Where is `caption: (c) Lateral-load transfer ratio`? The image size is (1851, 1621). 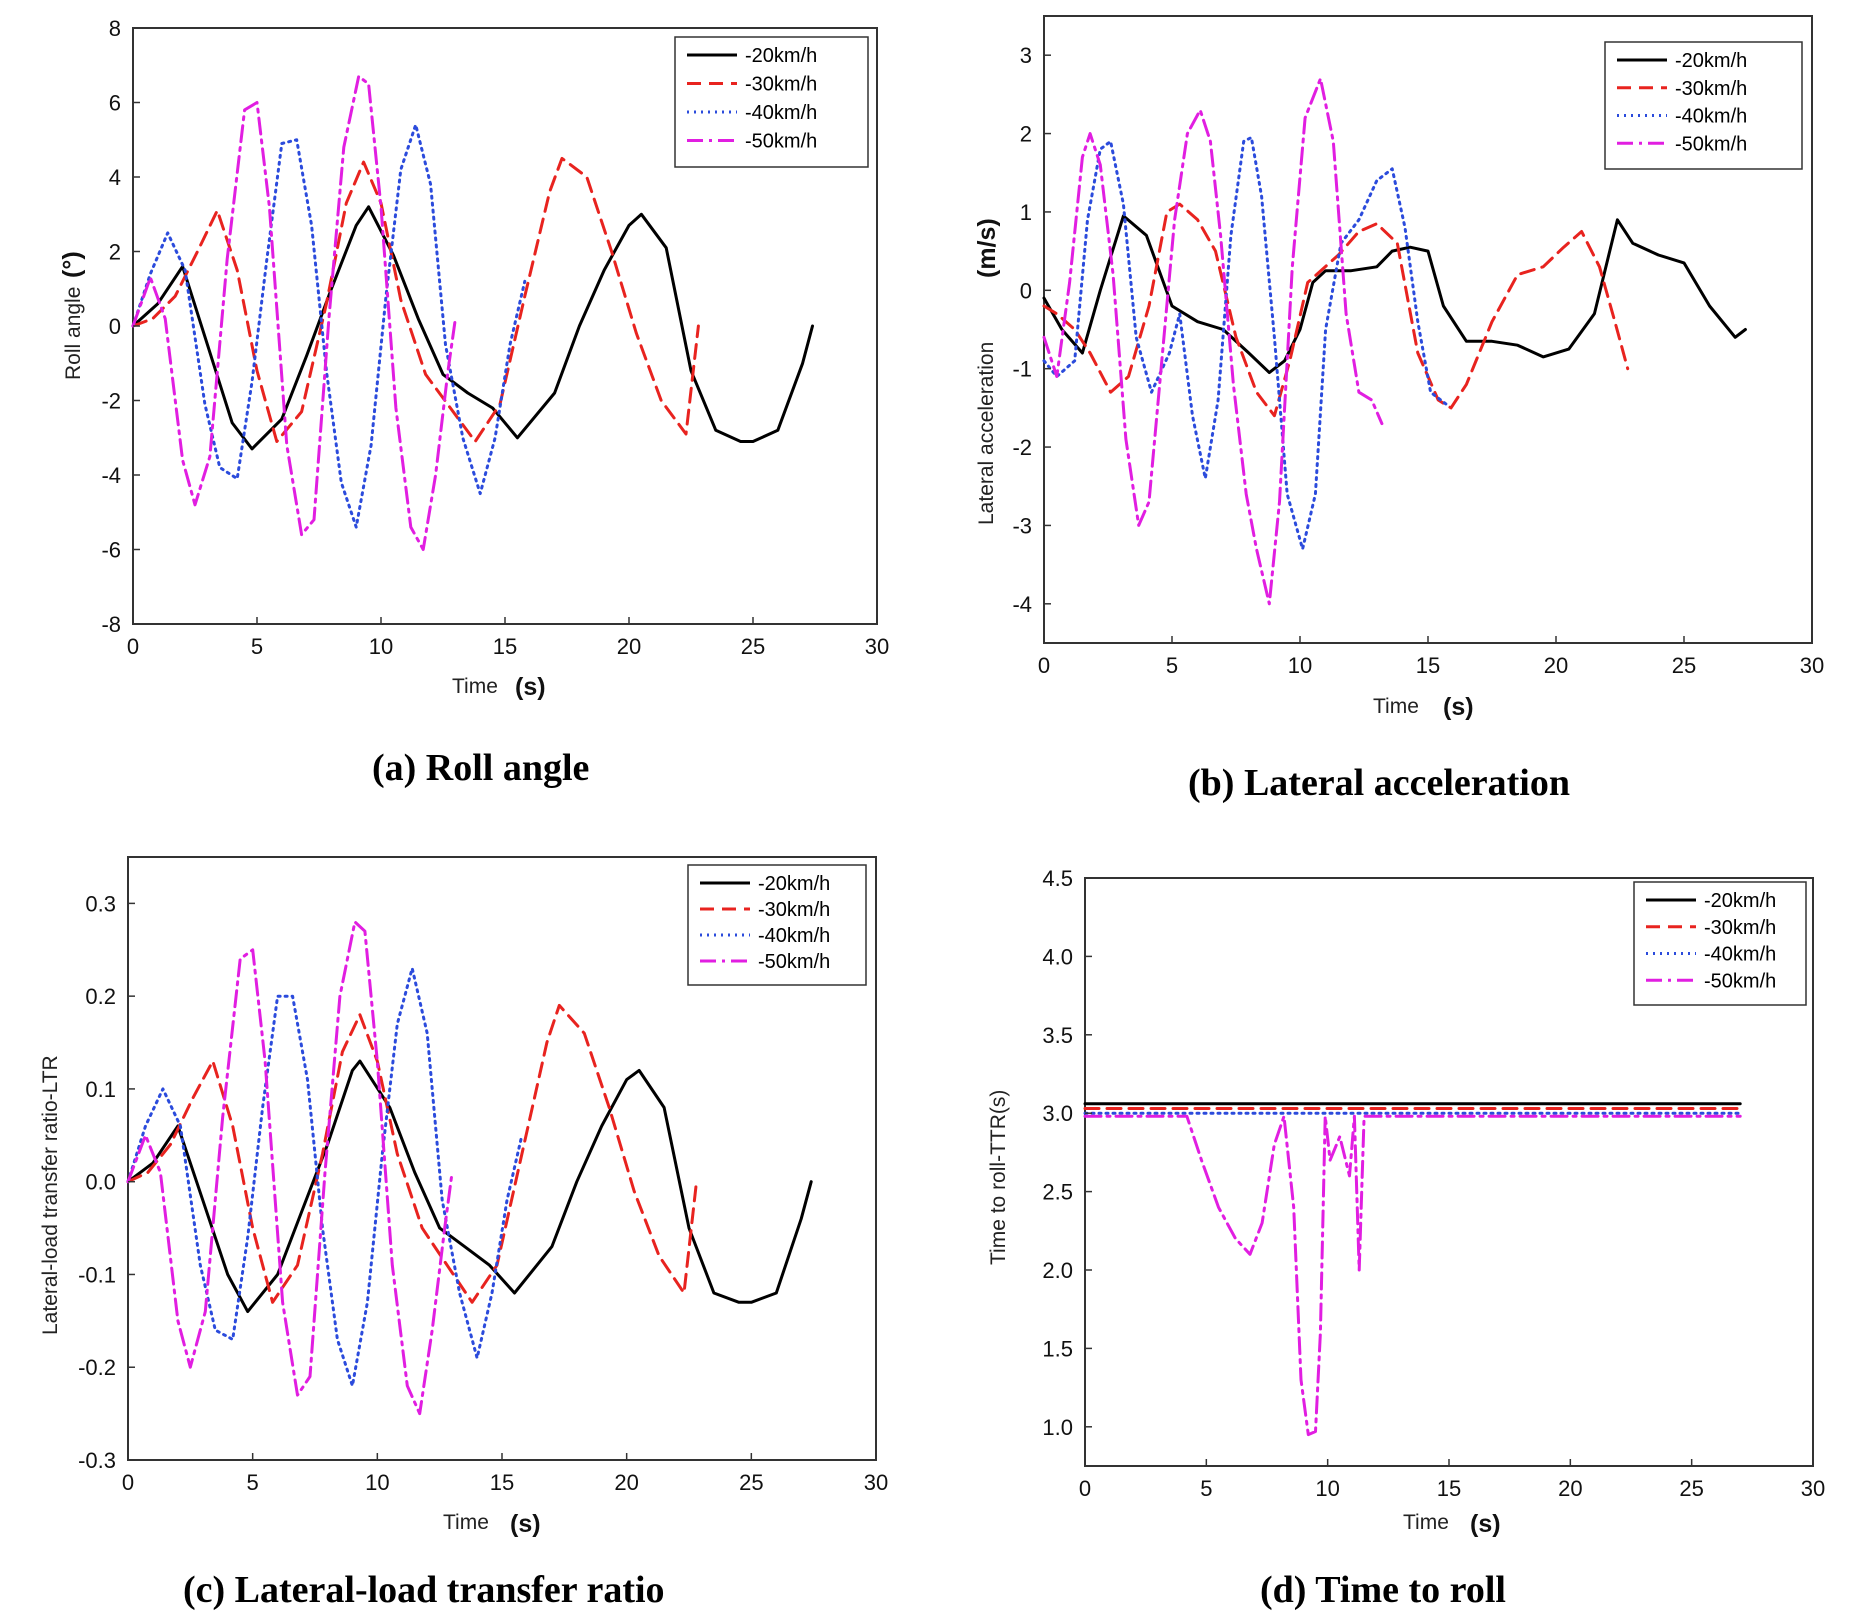
caption: (c) Lateral-load transfer ratio is located at coordinates (424, 1590).